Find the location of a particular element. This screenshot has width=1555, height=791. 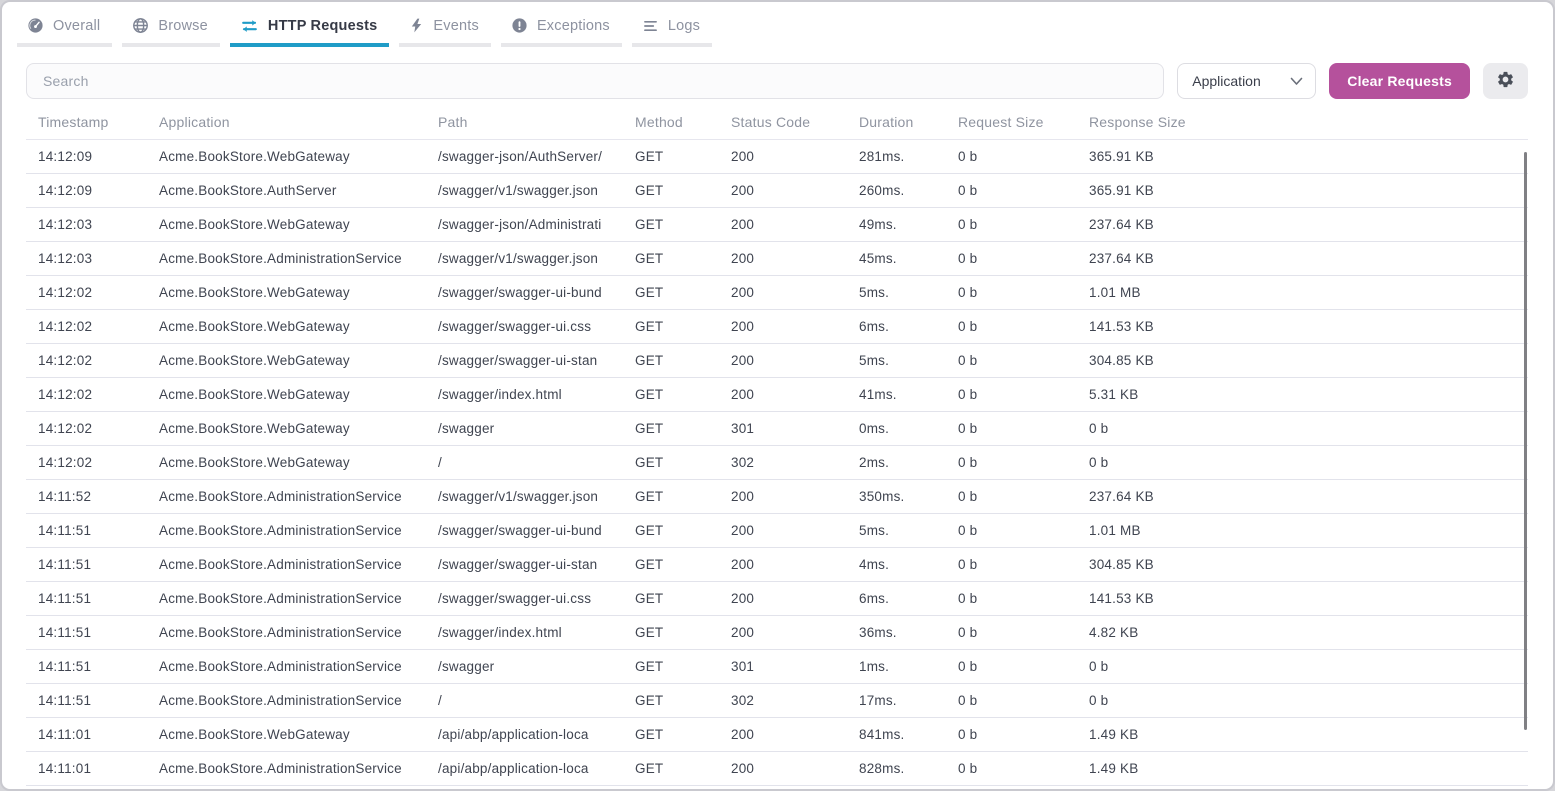

cell-duration: 5ms. is located at coordinates (874, 292).